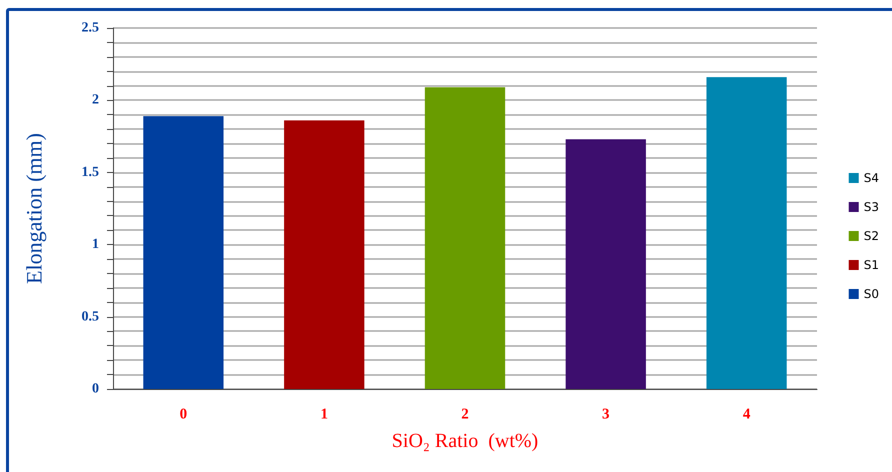 The width and height of the screenshot is (892, 472). What do you see at coordinates (872, 178) in the screenshot?
I see `legend-label: S4` at bounding box center [872, 178].